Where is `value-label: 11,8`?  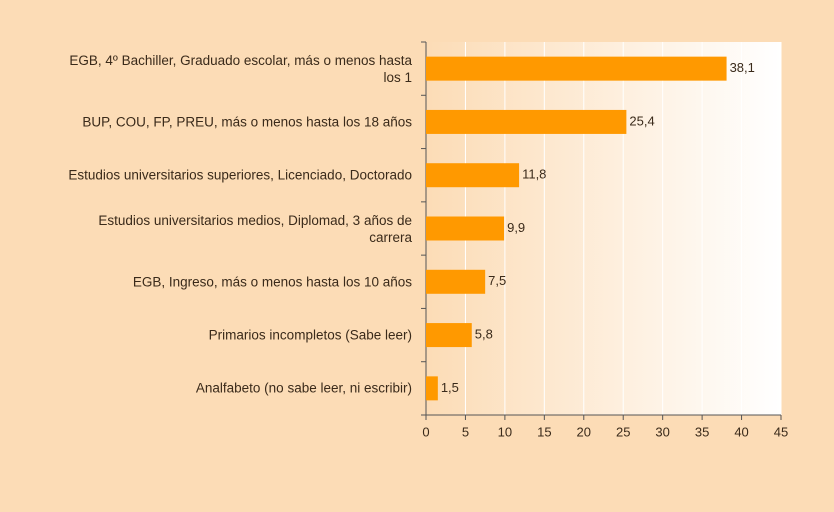 value-label: 11,8 is located at coordinates (534, 174).